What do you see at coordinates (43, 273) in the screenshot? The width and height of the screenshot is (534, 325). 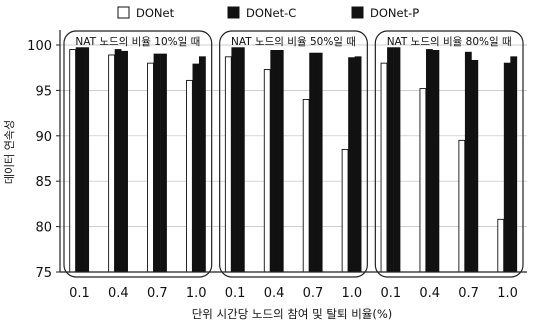 I see `y-tick-label: 75` at bounding box center [43, 273].